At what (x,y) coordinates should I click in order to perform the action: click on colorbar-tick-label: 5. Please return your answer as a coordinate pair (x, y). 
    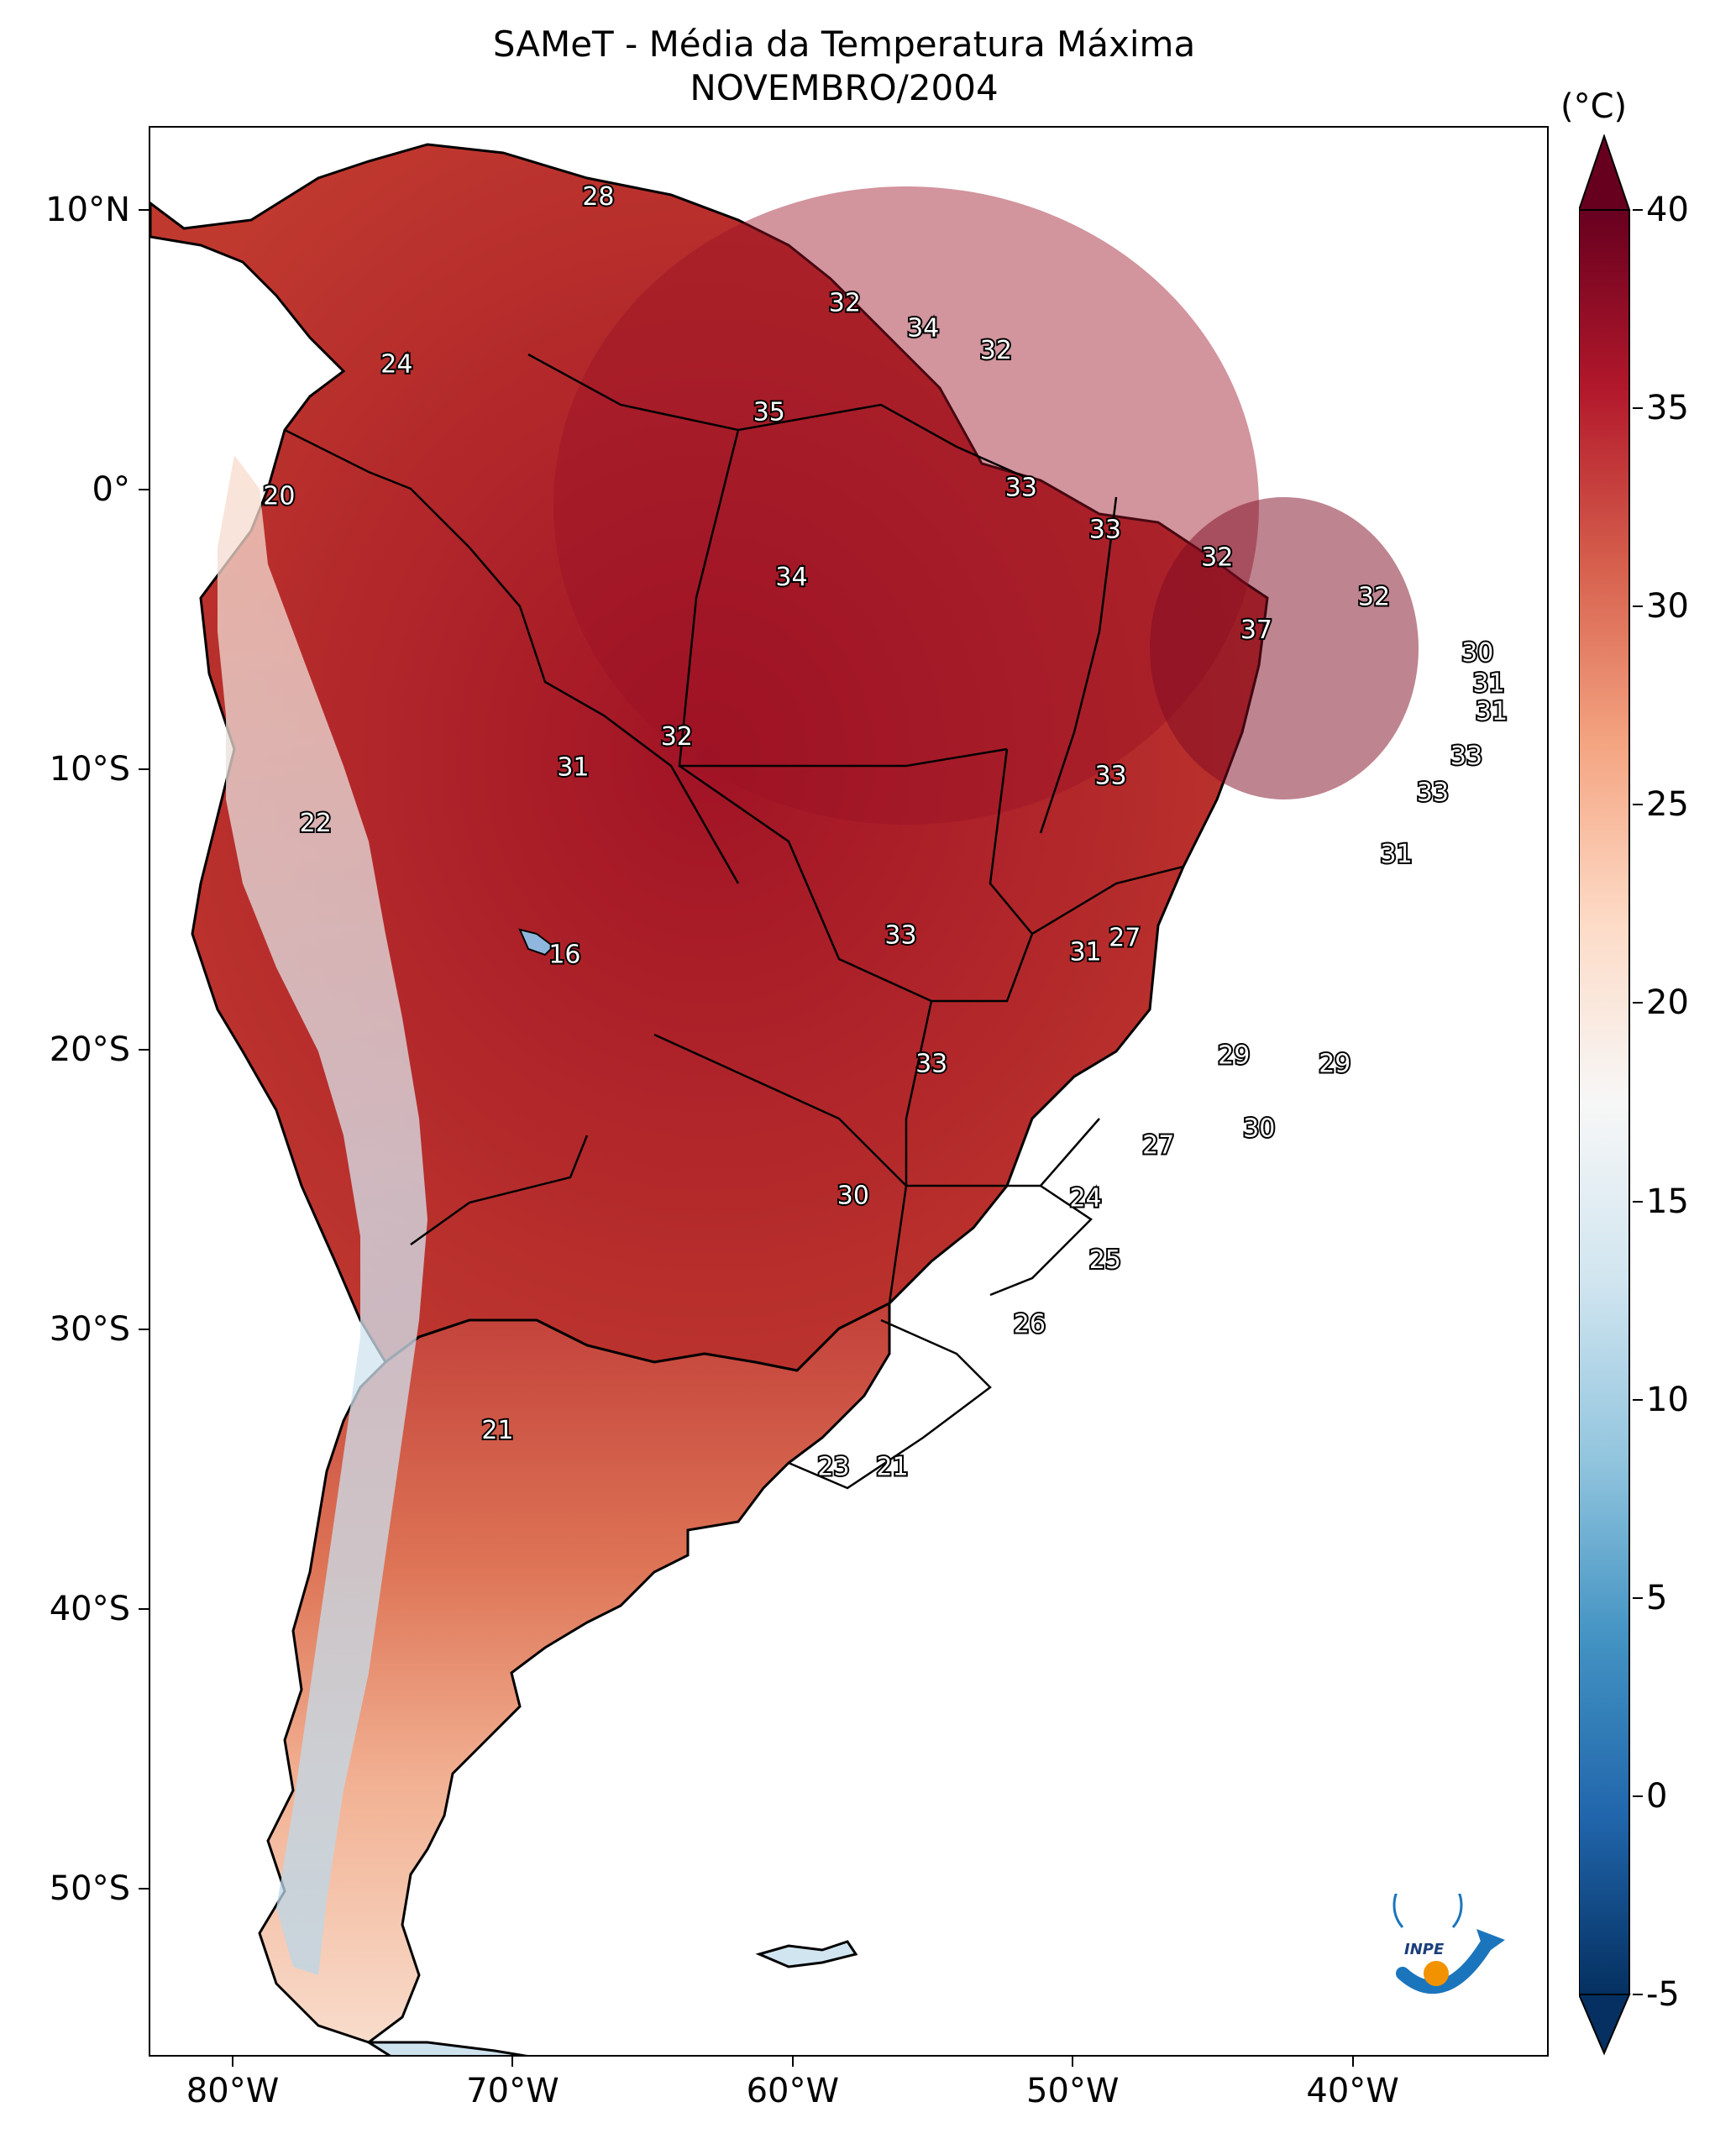
    Looking at the image, I should click on (1657, 1597).